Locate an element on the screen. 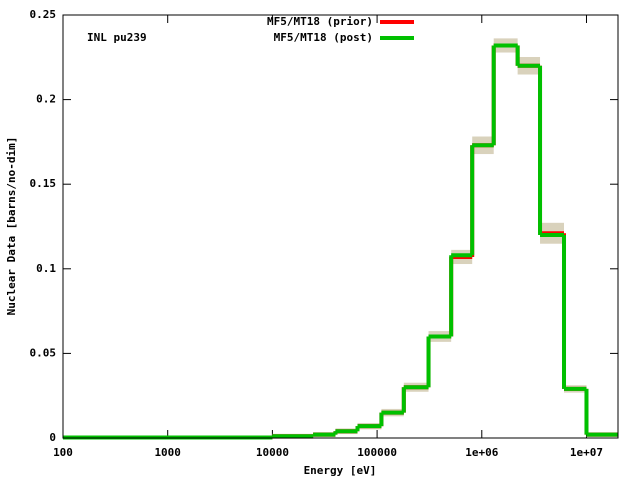 The height and width of the screenshot is (480, 640). y-tick-label: 0.1 is located at coordinates (46, 268).